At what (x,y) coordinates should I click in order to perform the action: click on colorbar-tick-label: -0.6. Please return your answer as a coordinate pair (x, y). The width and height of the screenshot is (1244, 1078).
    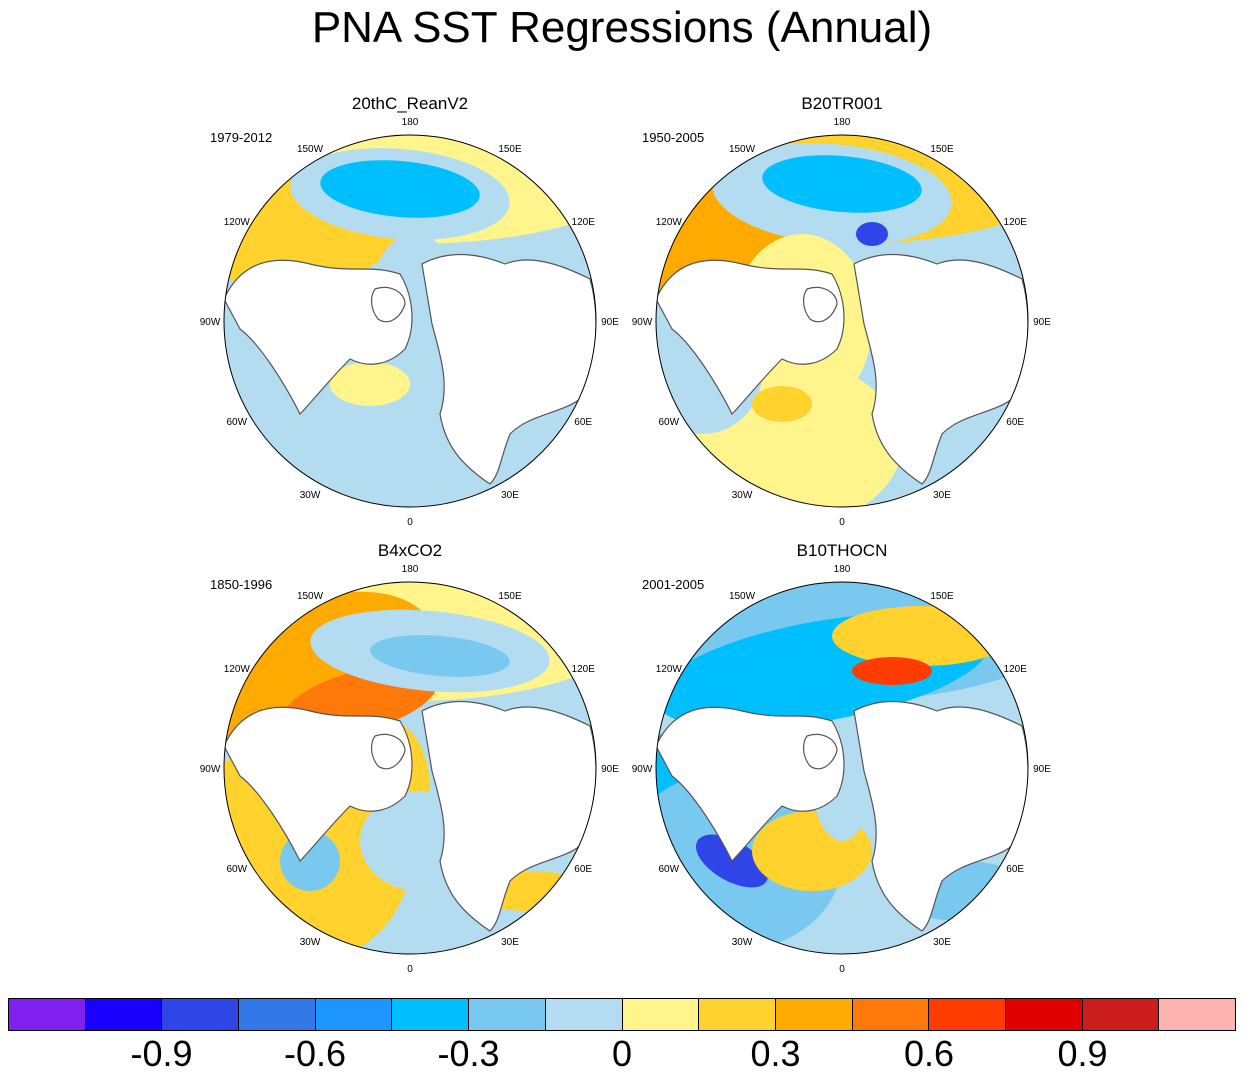
    Looking at the image, I should click on (315, 1053).